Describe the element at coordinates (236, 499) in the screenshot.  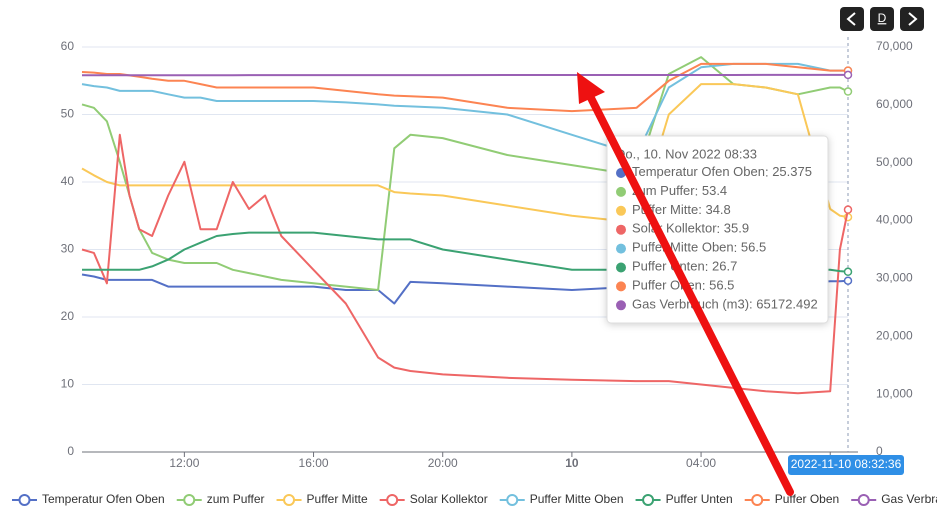
I see `legend-label: zum Puffer` at that location.